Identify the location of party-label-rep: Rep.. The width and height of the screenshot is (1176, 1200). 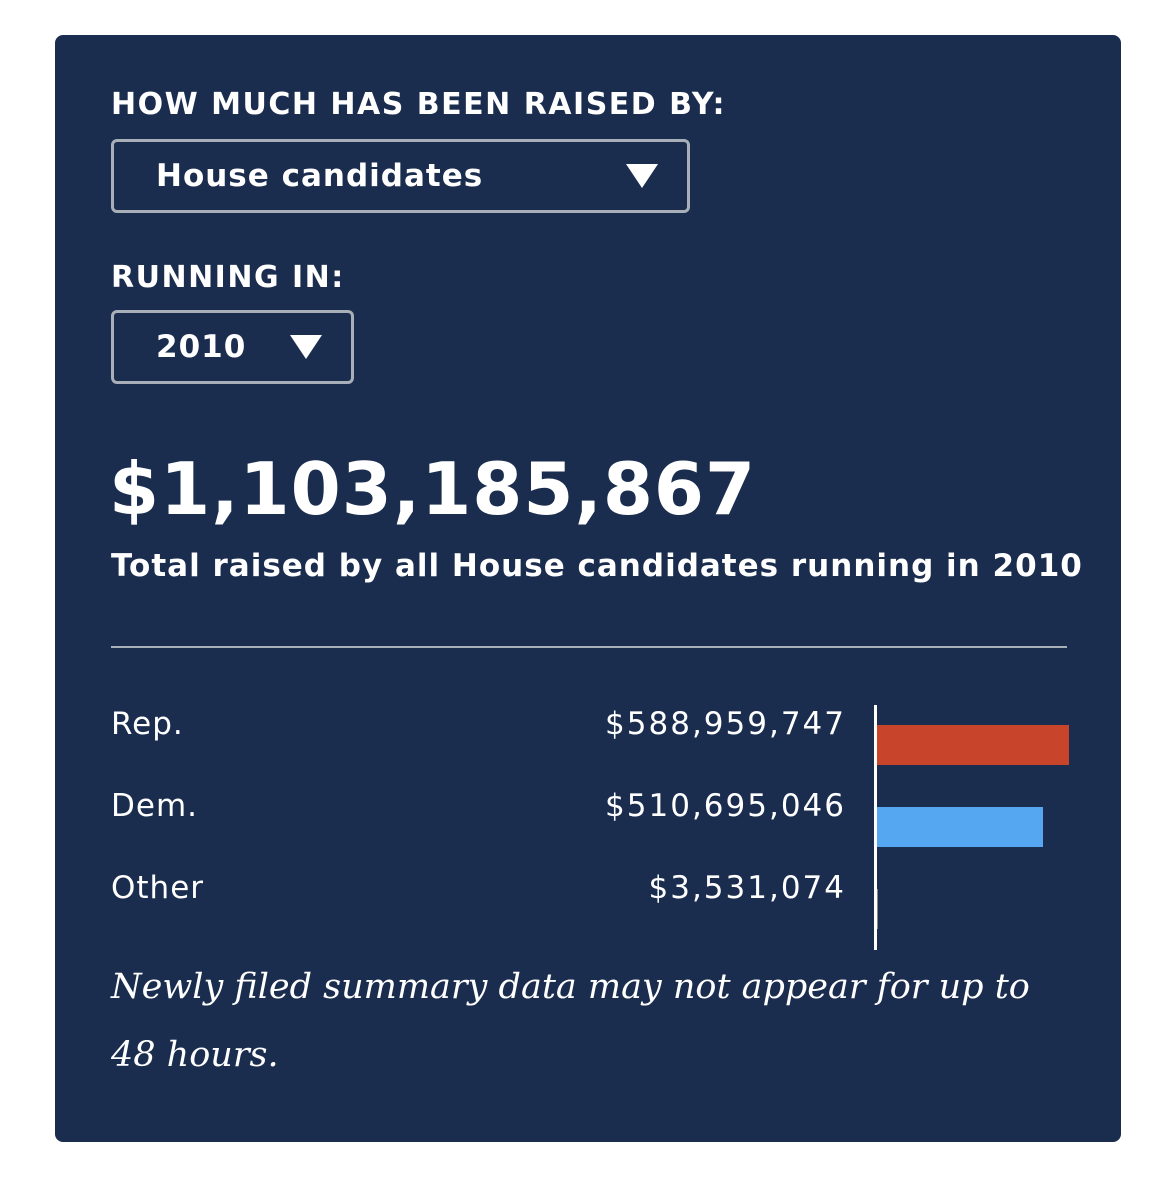
(147, 724).